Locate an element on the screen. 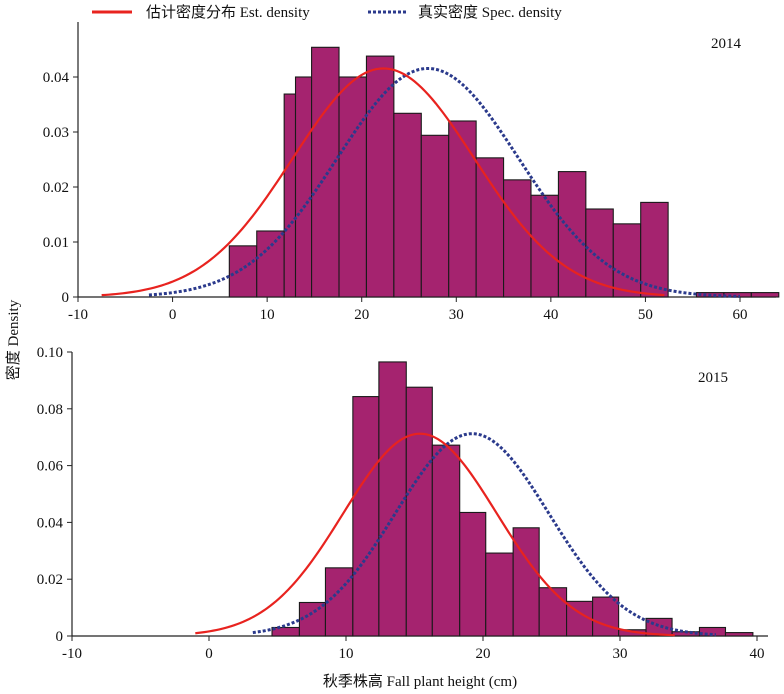  panel-year-label: 2014 is located at coordinates (726, 44).